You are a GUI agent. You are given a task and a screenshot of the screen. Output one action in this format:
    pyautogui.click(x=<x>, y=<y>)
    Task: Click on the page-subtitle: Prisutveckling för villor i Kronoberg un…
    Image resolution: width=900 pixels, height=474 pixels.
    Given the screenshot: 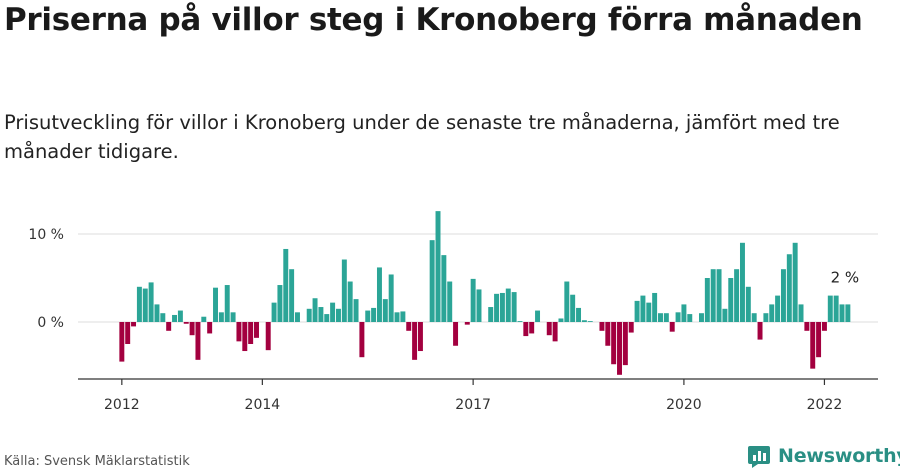 What is the action you would take?
    pyautogui.click(x=422, y=137)
    